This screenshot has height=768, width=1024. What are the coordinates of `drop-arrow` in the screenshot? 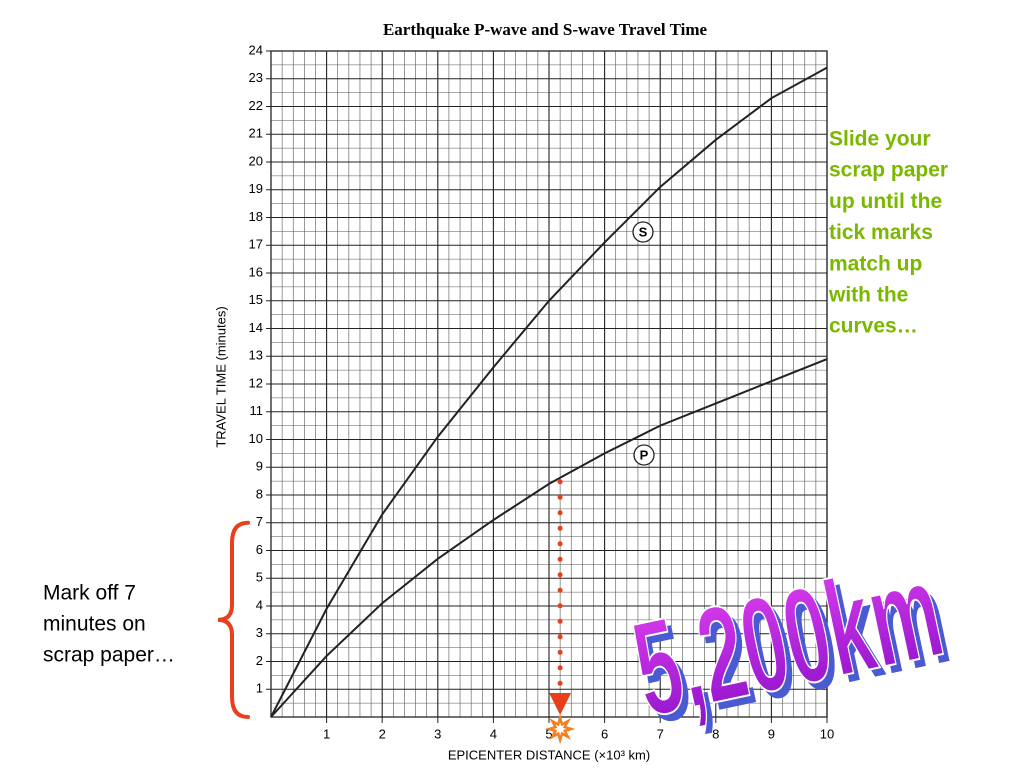 It's located at (560, 704).